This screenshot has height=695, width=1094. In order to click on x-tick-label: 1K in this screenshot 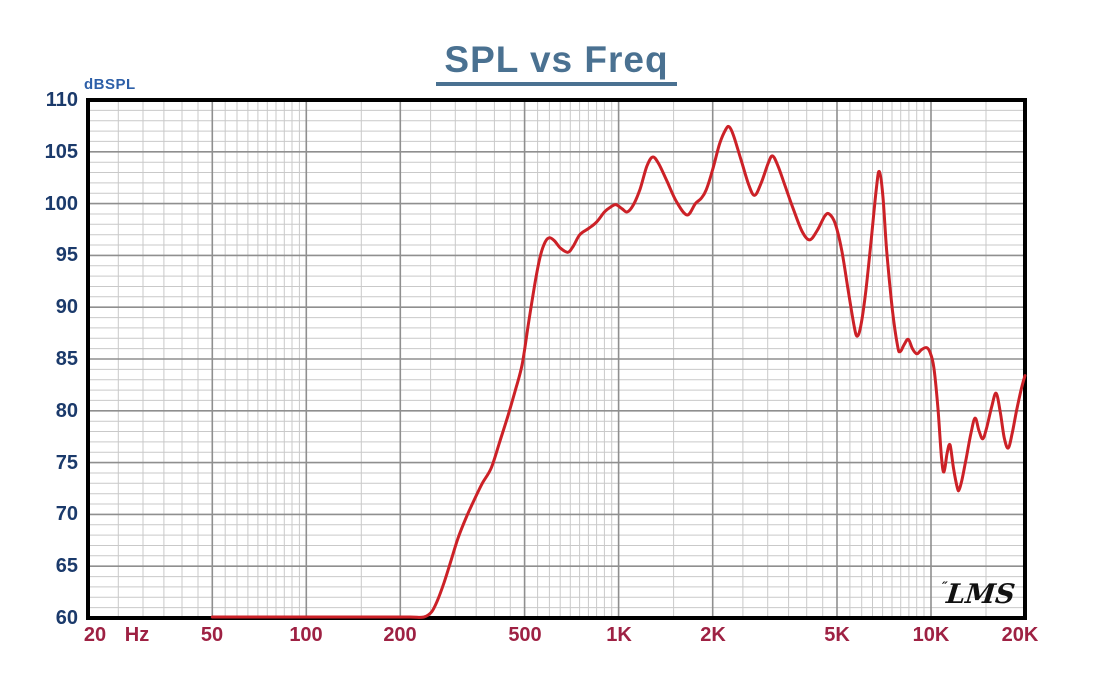, I will do `click(619, 635)`.